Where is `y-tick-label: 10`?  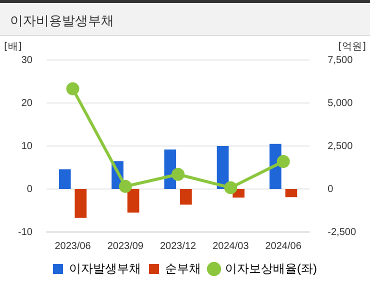
y-tick-label: 10 is located at coordinates (27, 146).